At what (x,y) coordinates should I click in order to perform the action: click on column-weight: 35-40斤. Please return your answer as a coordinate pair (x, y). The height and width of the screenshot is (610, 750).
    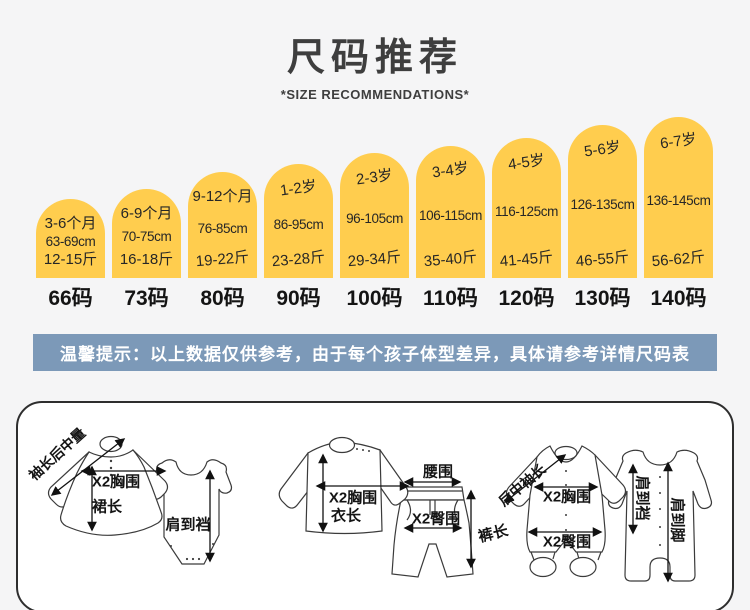
    Looking at the image, I should click on (450, 259).